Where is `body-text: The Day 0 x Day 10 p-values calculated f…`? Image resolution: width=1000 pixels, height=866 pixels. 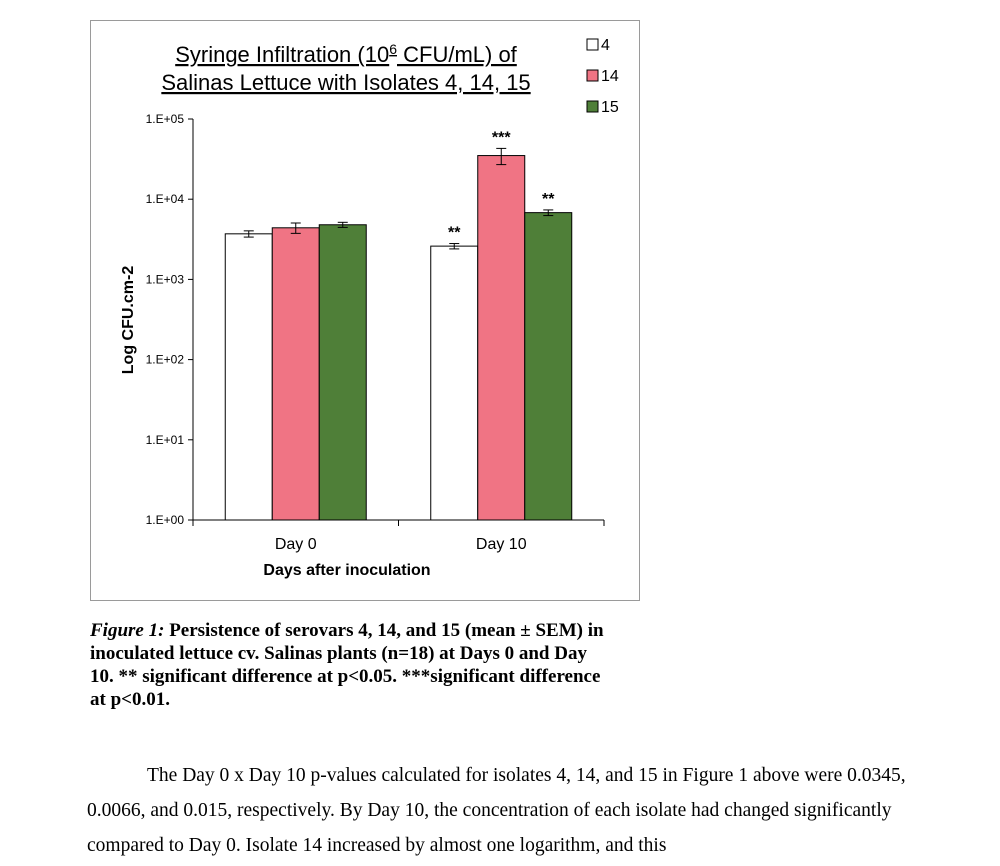
body-text: The Day 0 x Day 10 p-values calculated f… is located at coordinates (502, 810).